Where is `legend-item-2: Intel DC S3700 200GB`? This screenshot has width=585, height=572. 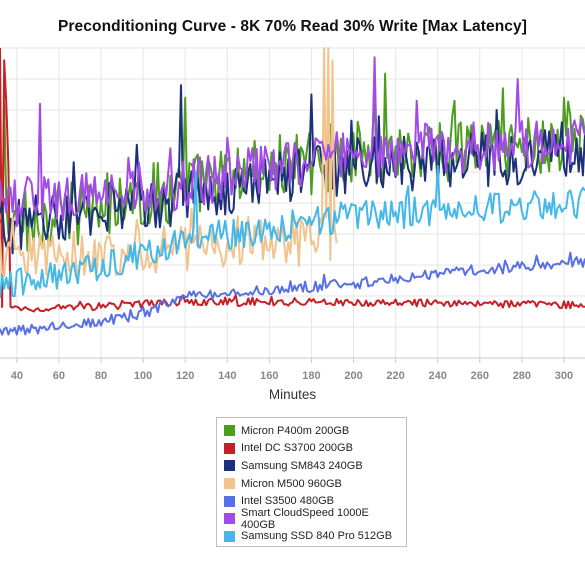 legend-item-2: Intel DC S3700 200GB is located at coordinates (311, 449).